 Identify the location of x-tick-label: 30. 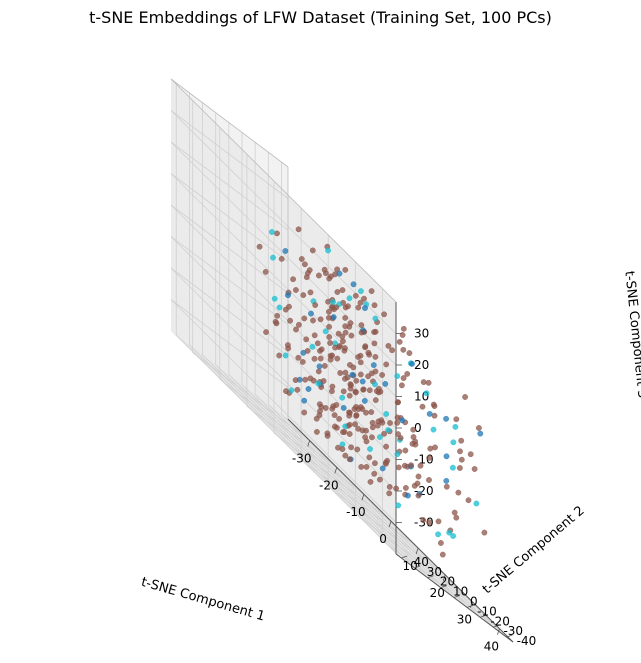
(464, 620).